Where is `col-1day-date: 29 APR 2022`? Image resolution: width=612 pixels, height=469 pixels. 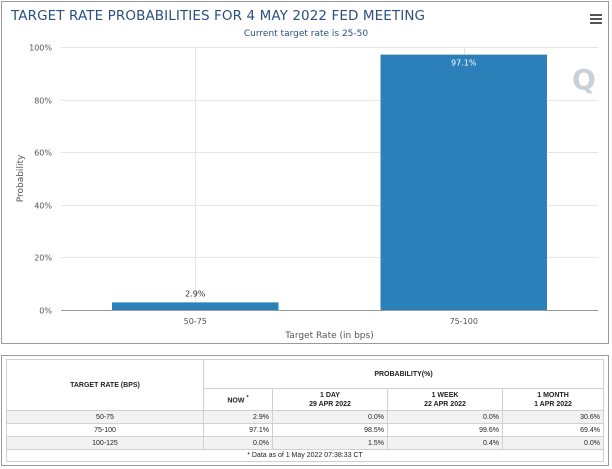 col-1day-date: 29 APR 2022 is located at coordinates (330, 404).